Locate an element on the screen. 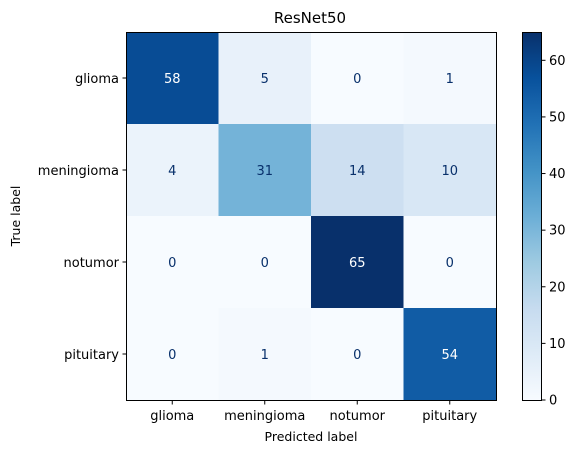  matrix-cell-meningioma-notumor is located at coordinates (358, 170).